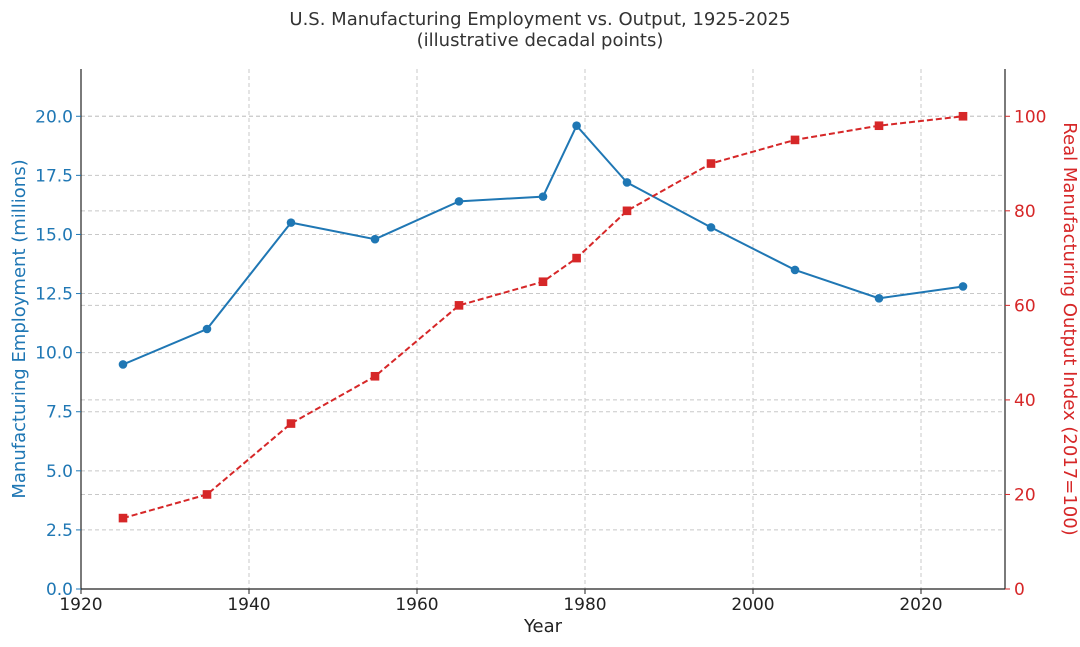  Describe the element at coordinates (54, 117) in the screenshot. I see `y-tick-label-left: 20.0` at that location.